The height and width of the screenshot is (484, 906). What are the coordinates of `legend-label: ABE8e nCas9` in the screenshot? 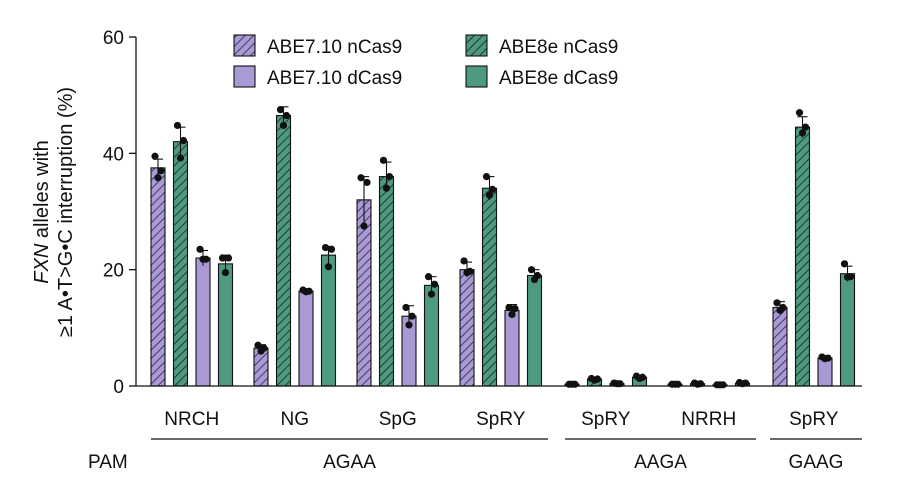 It's located at (558, 47).